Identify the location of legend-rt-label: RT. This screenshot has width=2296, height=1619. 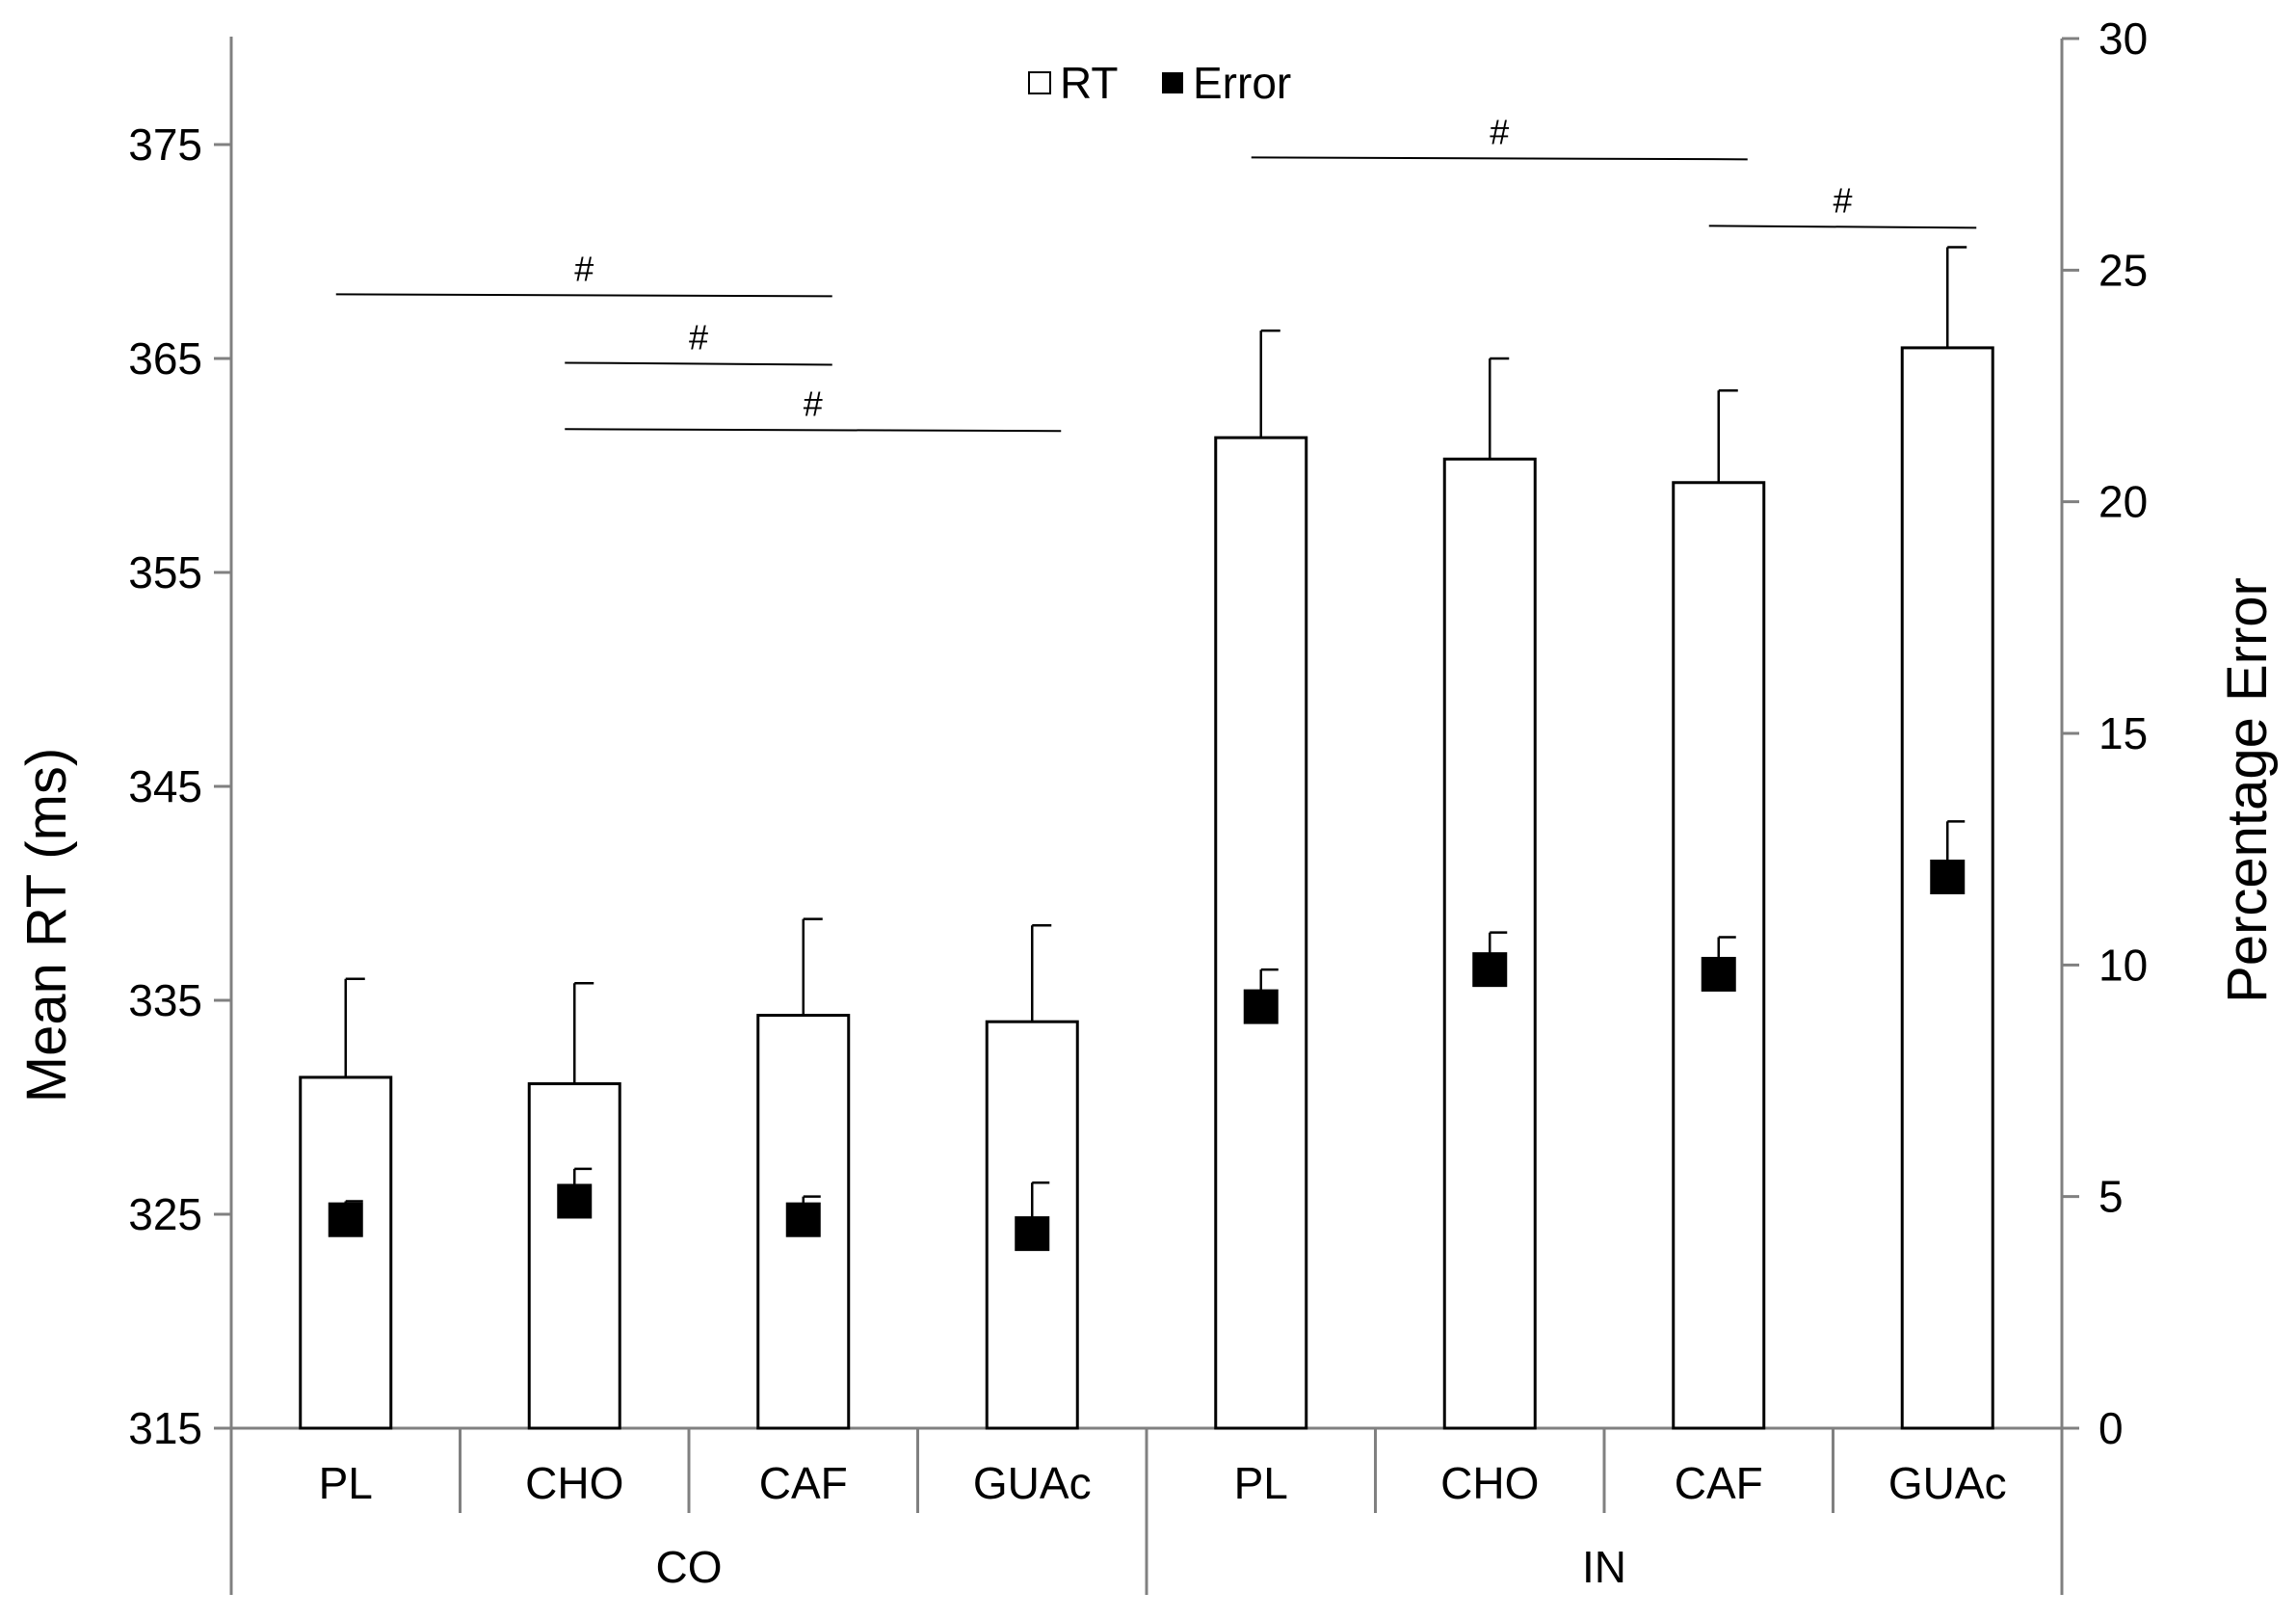
(1089, 83).